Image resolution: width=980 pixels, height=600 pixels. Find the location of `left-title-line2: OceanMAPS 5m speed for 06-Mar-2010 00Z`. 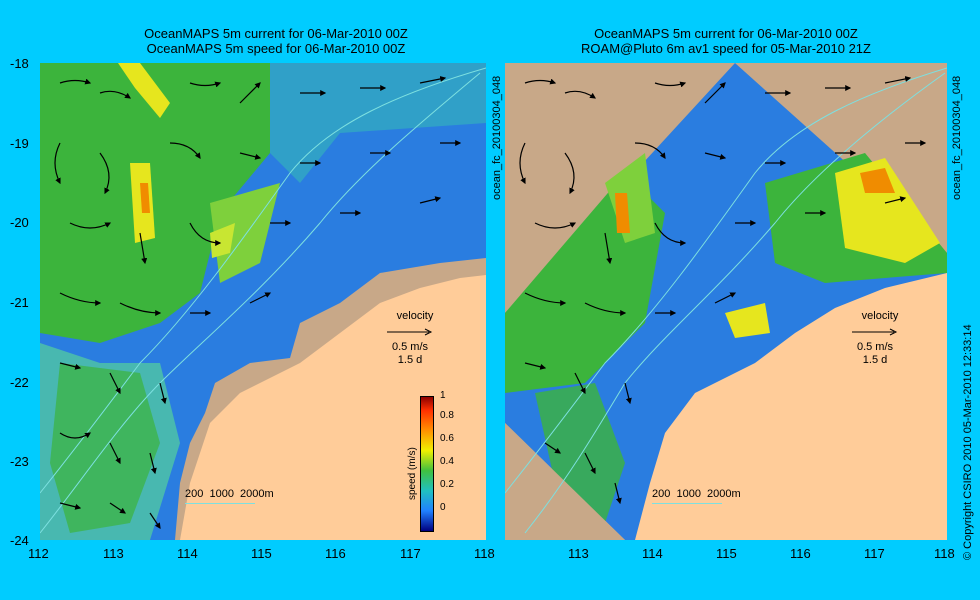

left-title-line2: OceanMAPS 5m speed for 06-Mar-2010 00Z is located at coordinates (276, 48).